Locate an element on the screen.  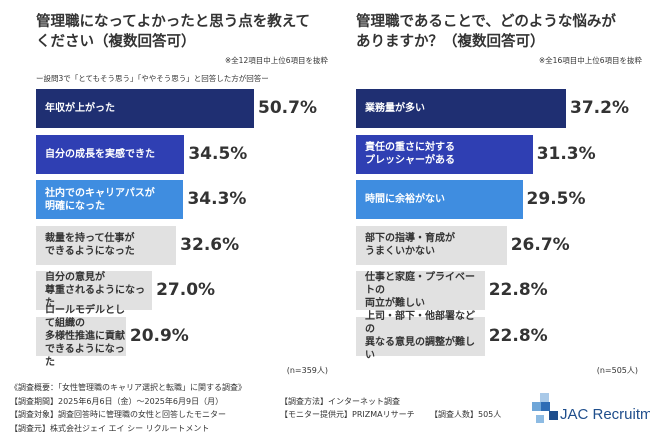
left-bar: 年収が上がった is located at coordinates (145, 108).